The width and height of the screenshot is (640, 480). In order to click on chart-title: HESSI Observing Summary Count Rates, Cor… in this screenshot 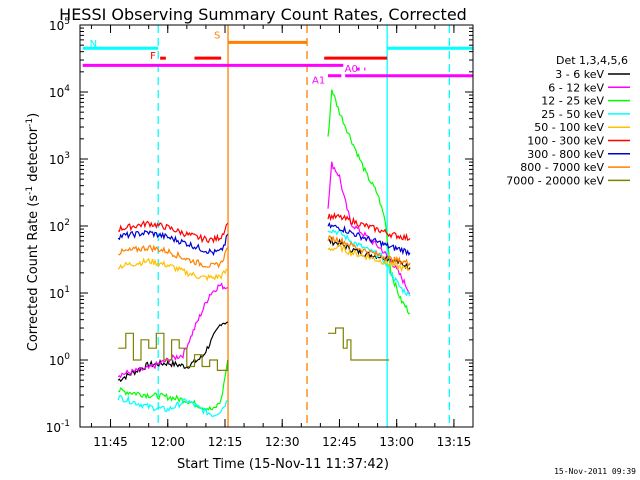, I will do `click(263, 14)`.